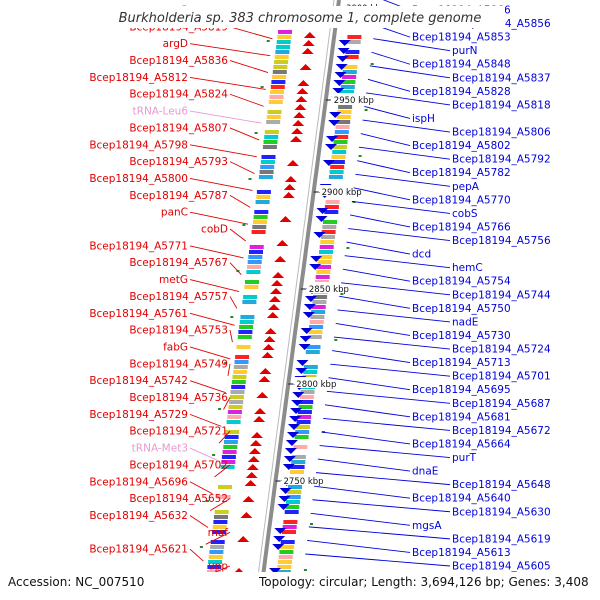 Image resolution: width=600 pixels, height=600 pixels. Describe the element at coordinates (218, 533) in the screenshot. I see `left-gene-label: maf` at that location.